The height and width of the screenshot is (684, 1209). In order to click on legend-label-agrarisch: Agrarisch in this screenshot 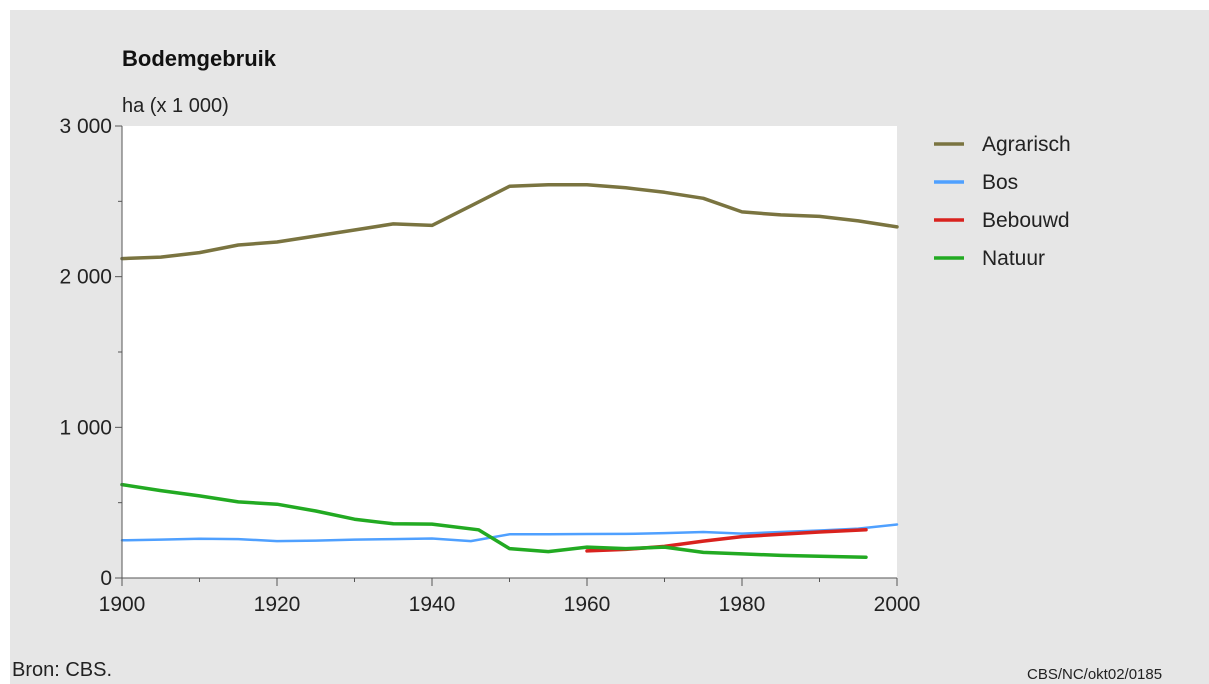, I will do `click(1026, 144)`.